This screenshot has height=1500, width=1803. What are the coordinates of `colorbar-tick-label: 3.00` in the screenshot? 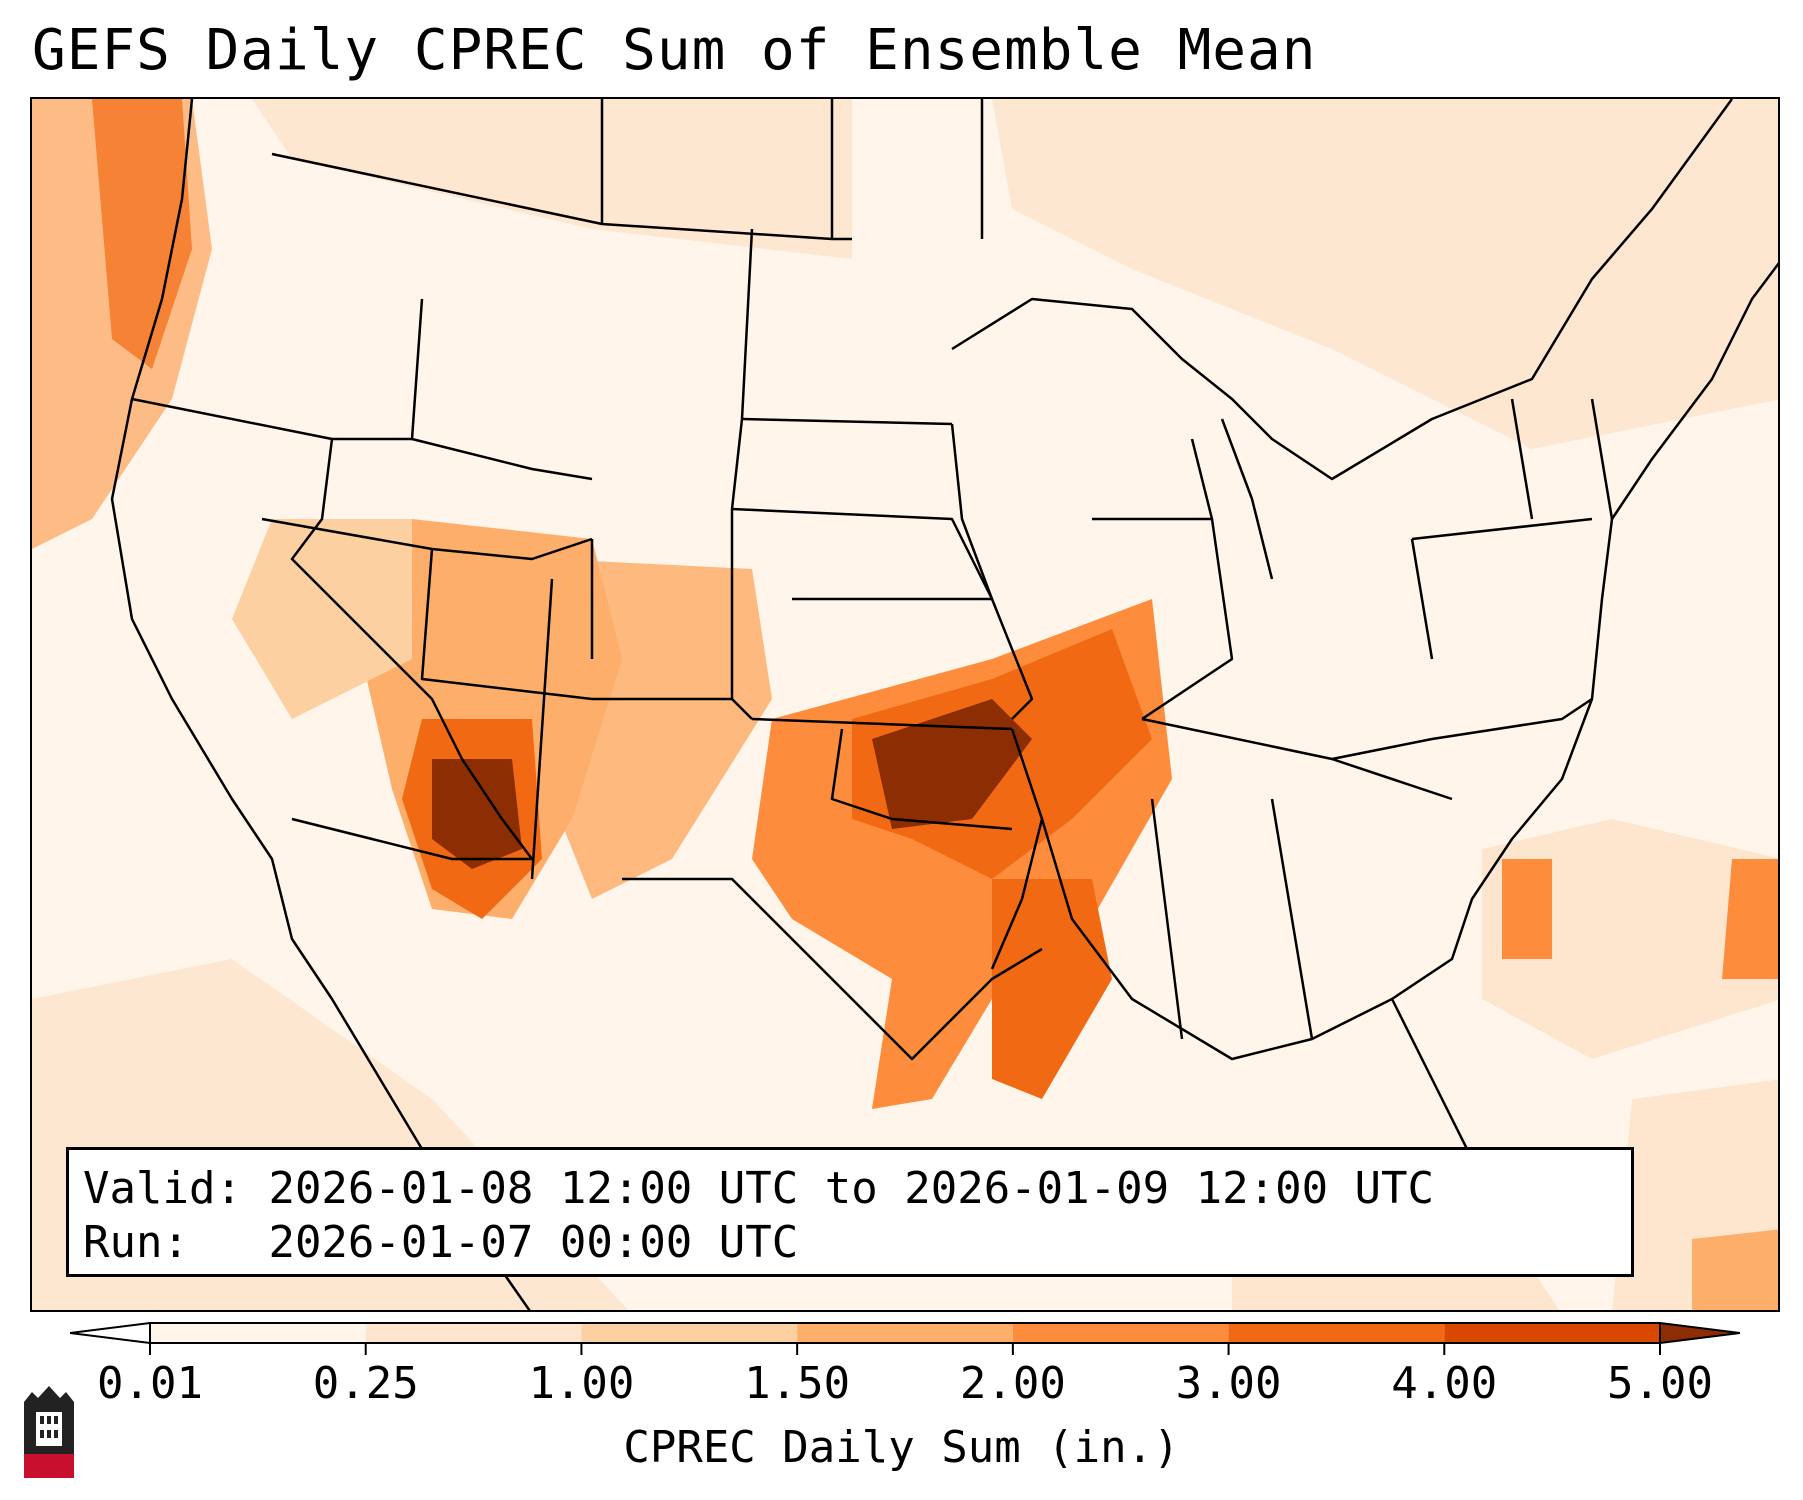 It's located at (1228, 1383).